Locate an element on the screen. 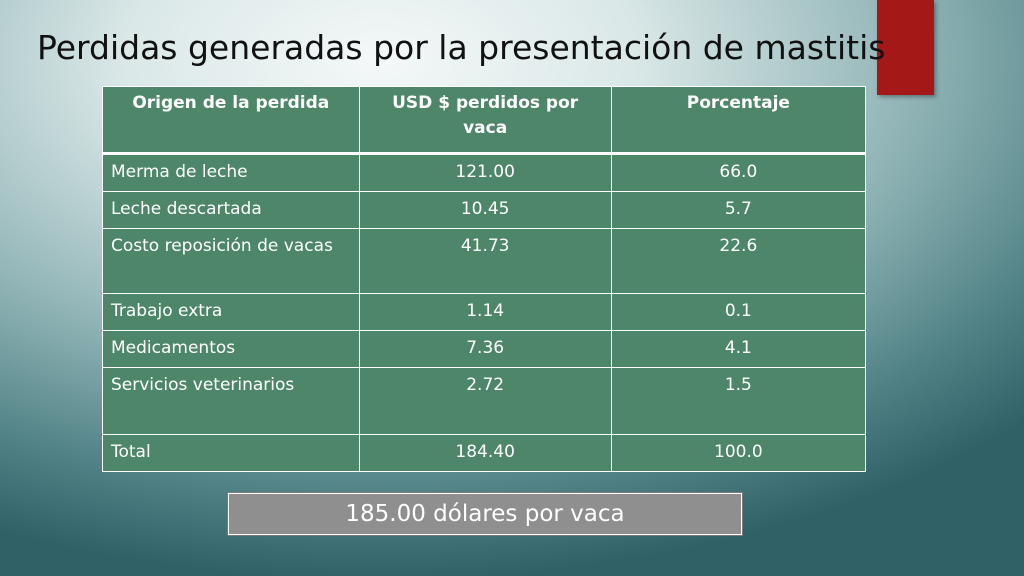 The width and height of the screenshot is (1024, 576). cell-usd: 2.72 is located at coordinates (485, 401).